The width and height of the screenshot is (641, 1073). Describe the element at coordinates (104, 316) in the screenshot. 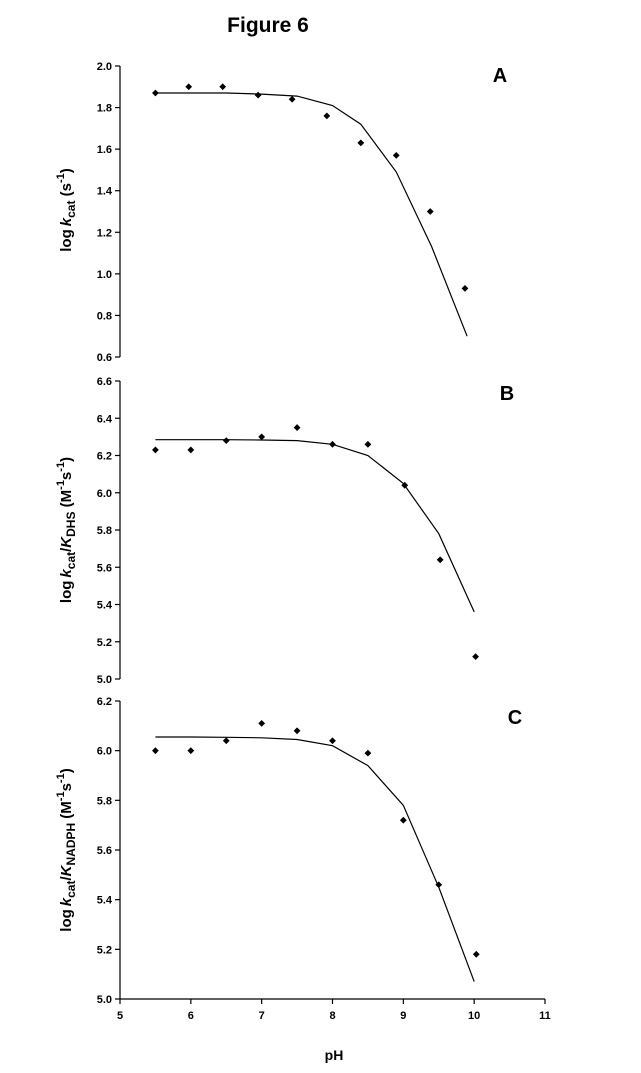

I see `panel-a-y-tick-label: 0.8` at that location.